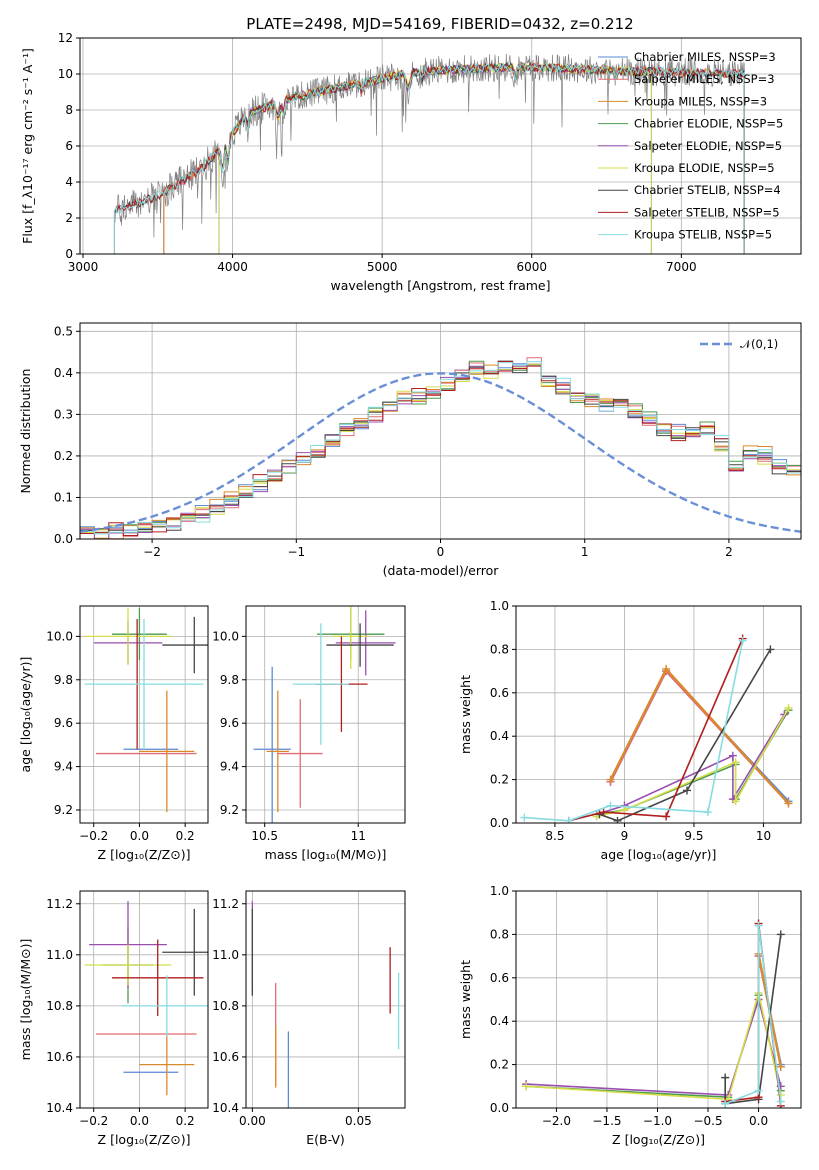 This screenshot has width=819, height=1170. What do you see at coordinates (625, 836) in the screenshot?
I see `x-tick-label: 9` at bounding box center [625, 836].